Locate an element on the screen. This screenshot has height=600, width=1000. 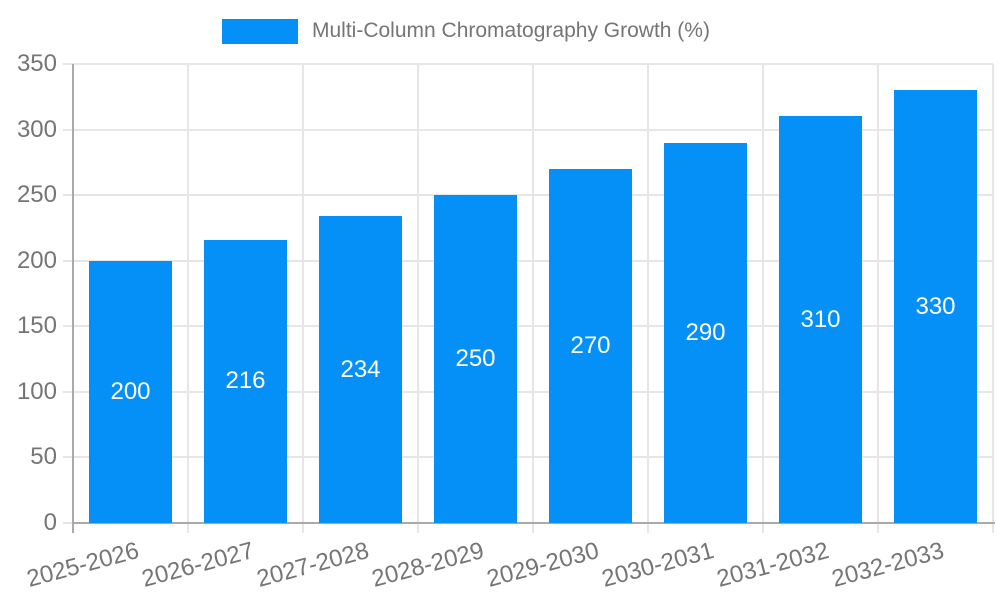
bar-2032-2033: 330 is located at coordinates (935, 306).